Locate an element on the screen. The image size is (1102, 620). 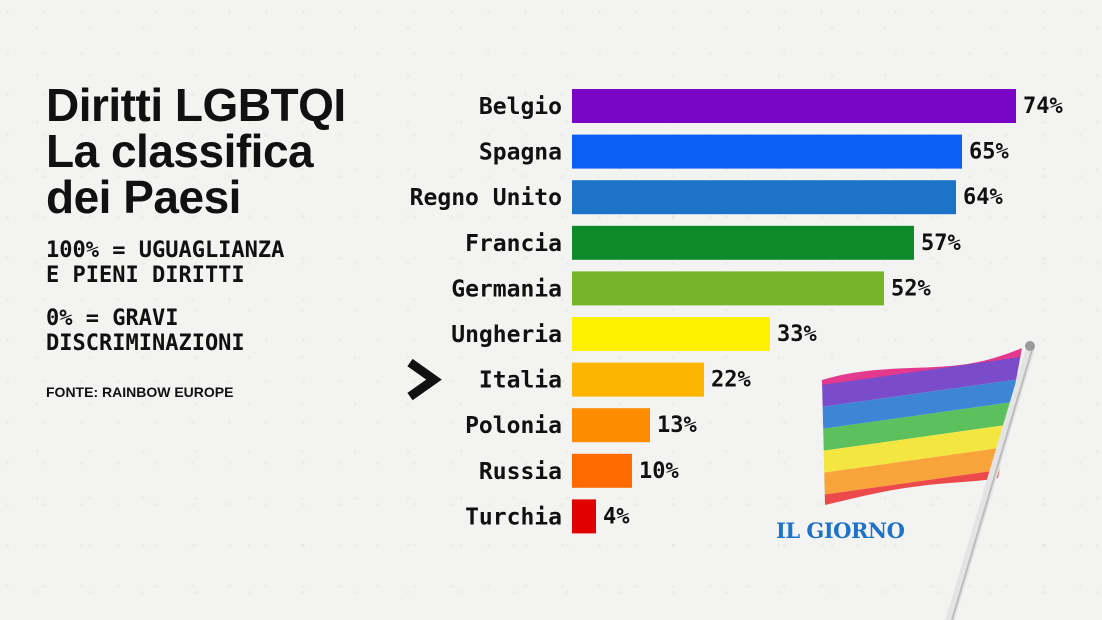
category-label: Regno Unito is located at coordinates (486, 198).